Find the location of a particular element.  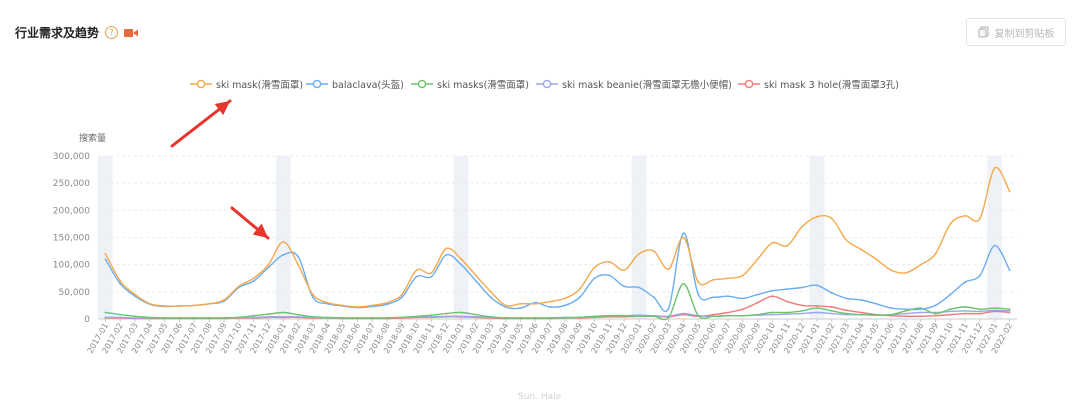

legend-label: ski mask 3 hole(滑雪面罩3孔) is located at coordinates (831, 85).